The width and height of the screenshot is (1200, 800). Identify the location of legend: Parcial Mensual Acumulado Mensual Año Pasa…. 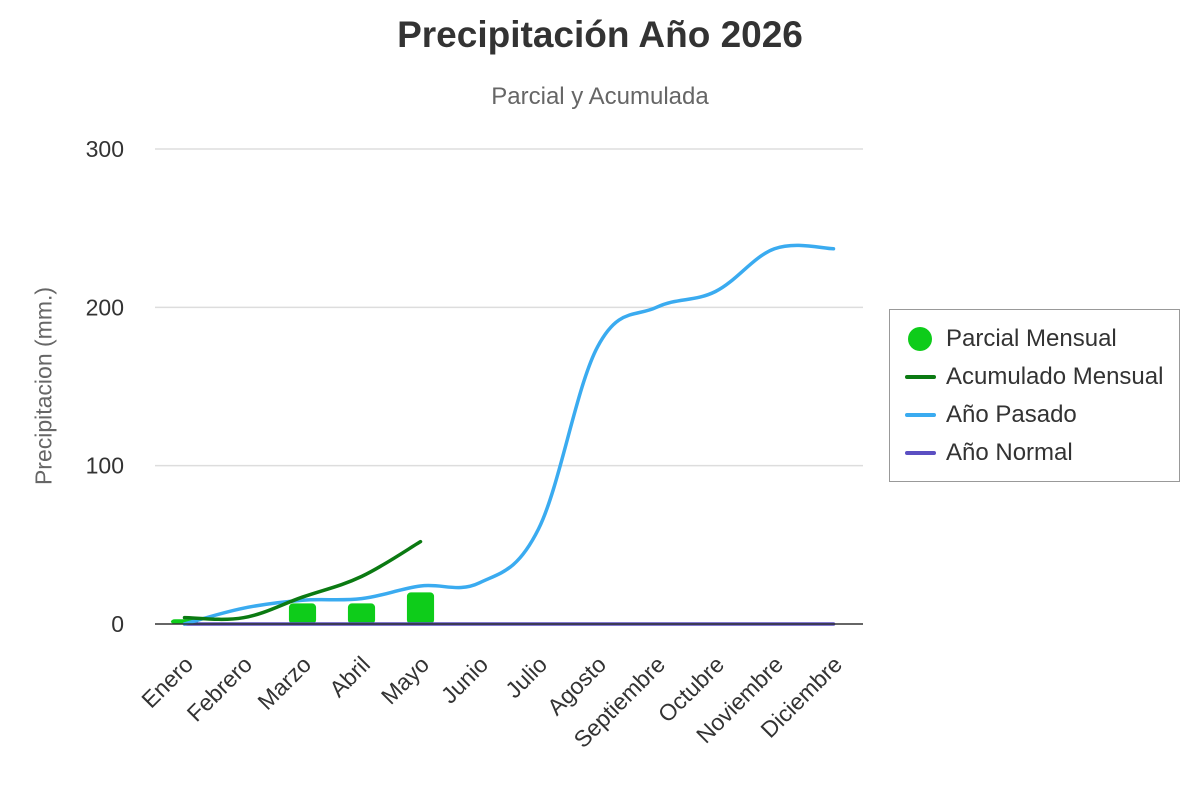
(1034, 395).